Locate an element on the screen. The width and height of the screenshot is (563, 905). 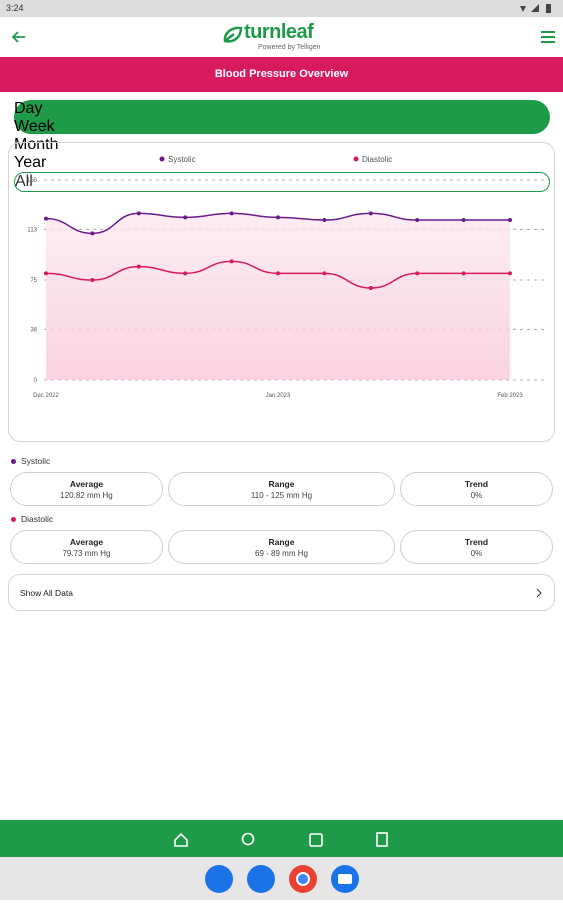
status-icons is located at coordinates (535, 8).